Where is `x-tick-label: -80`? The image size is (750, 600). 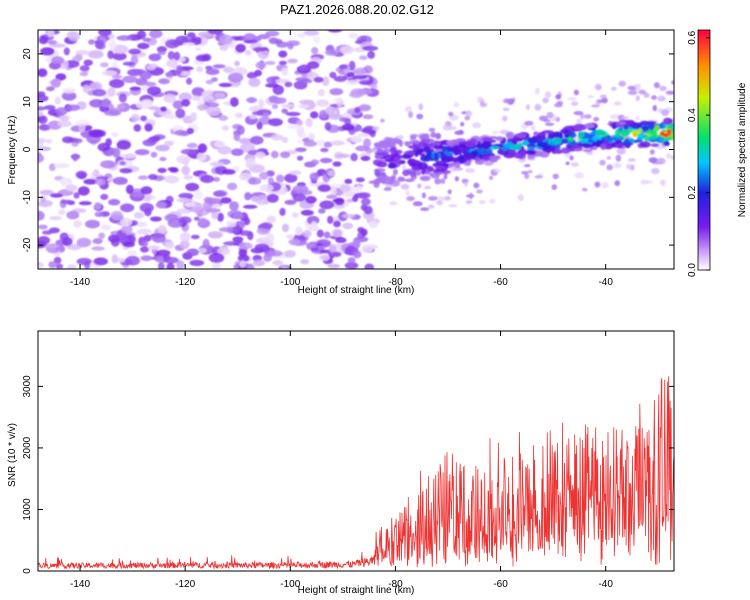 x-tick-label: -80 is located at coordinates (395, 282).